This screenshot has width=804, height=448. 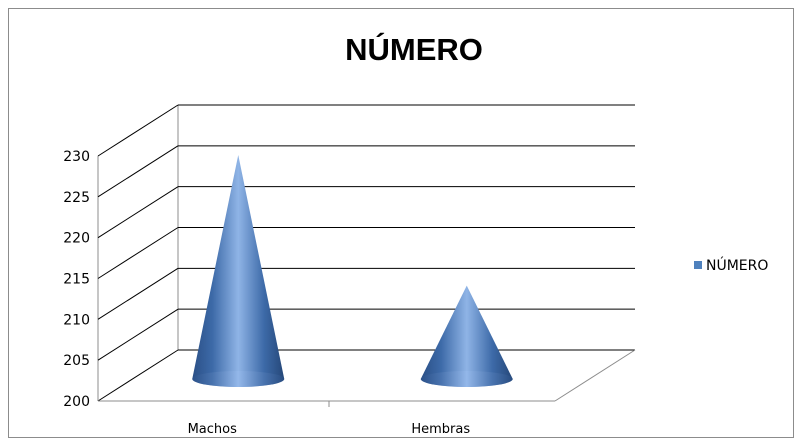 What do you see at coordinates (329, 429) in the screenshot?
I see `x-axis-labels: Machos Hembras` at bounding box center [329, 429].